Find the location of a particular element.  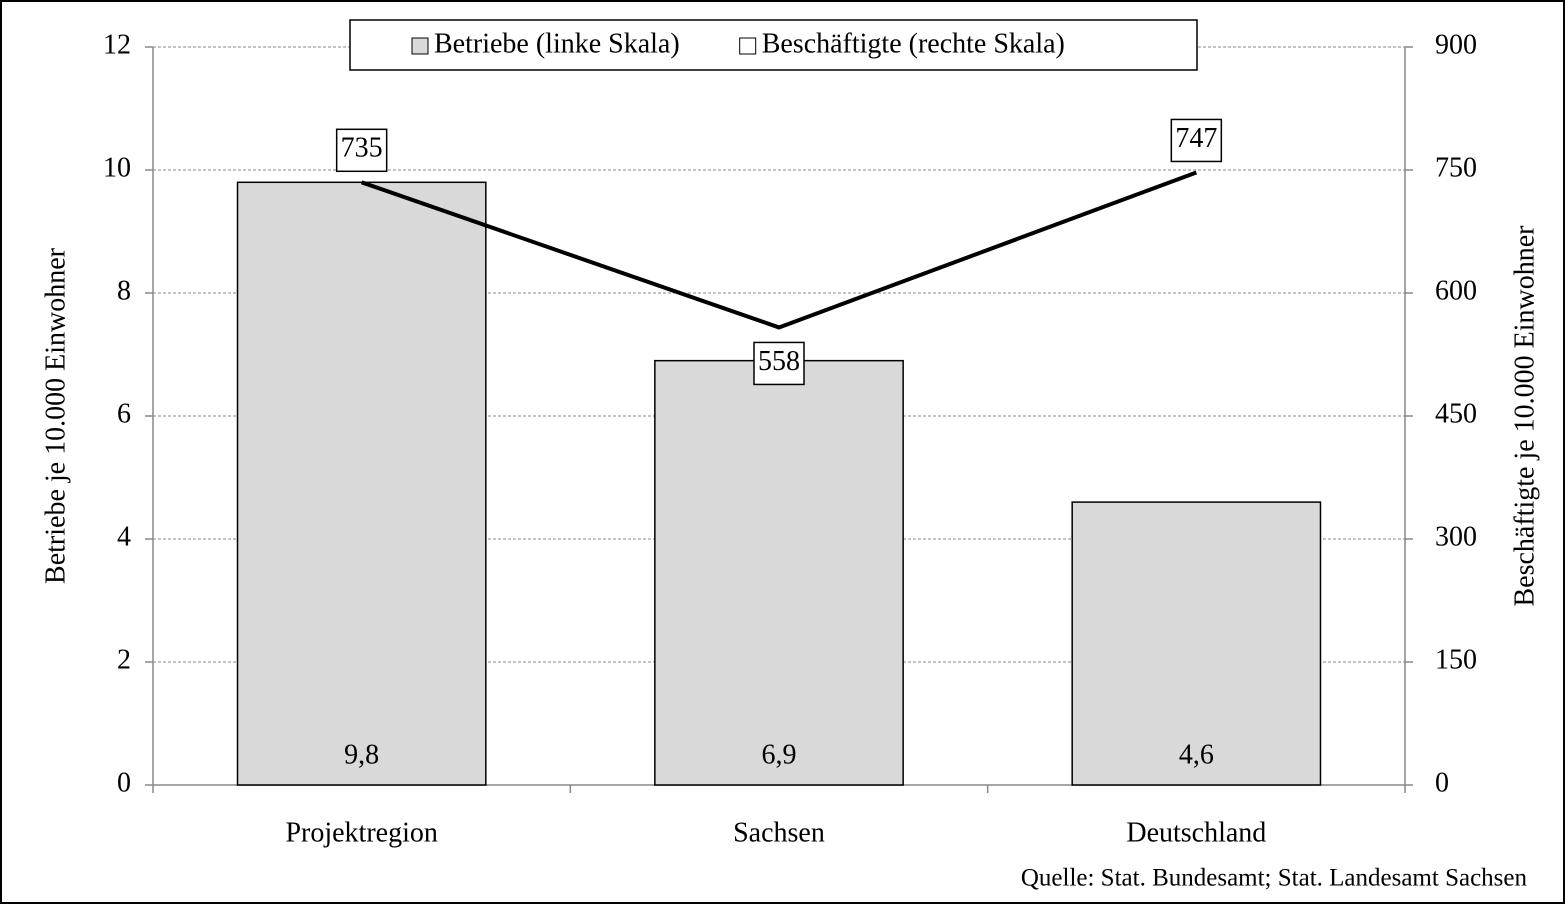

x-tick-label: Projektregion is located at coordinates (361, 832).